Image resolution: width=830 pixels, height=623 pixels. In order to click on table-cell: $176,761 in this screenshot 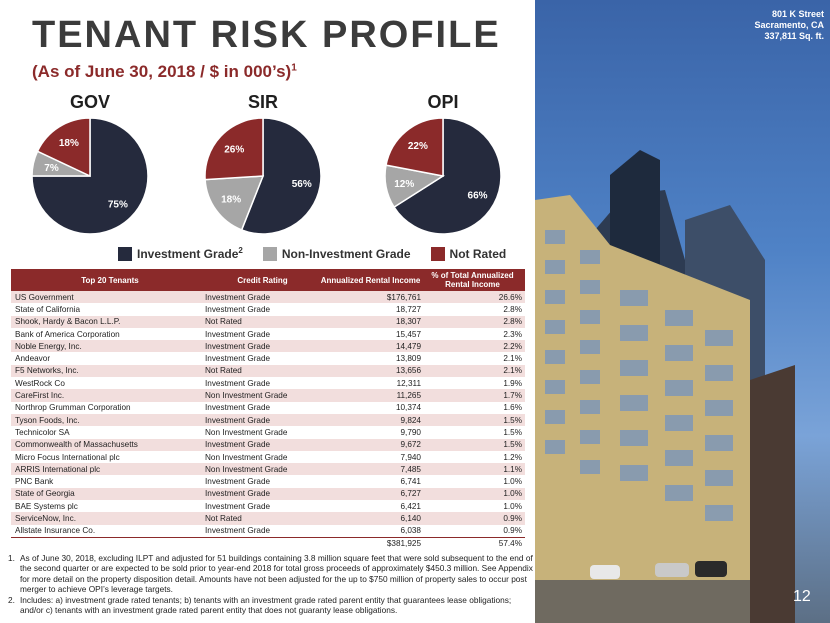, I will do `click(403, 297)`.